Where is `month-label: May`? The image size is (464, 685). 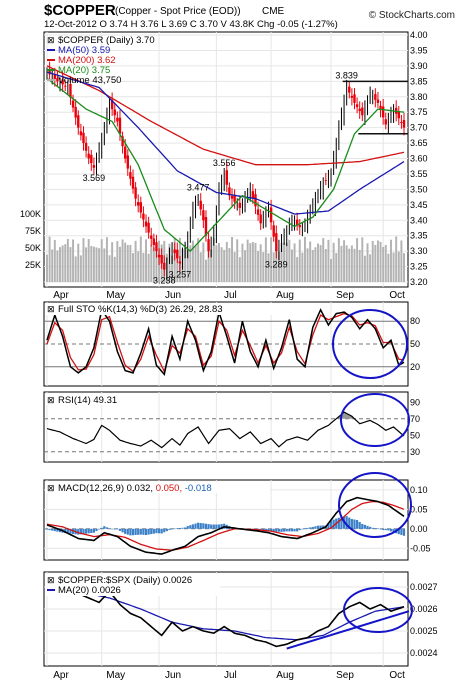
month-label: May is located at coordinates (115, 675).